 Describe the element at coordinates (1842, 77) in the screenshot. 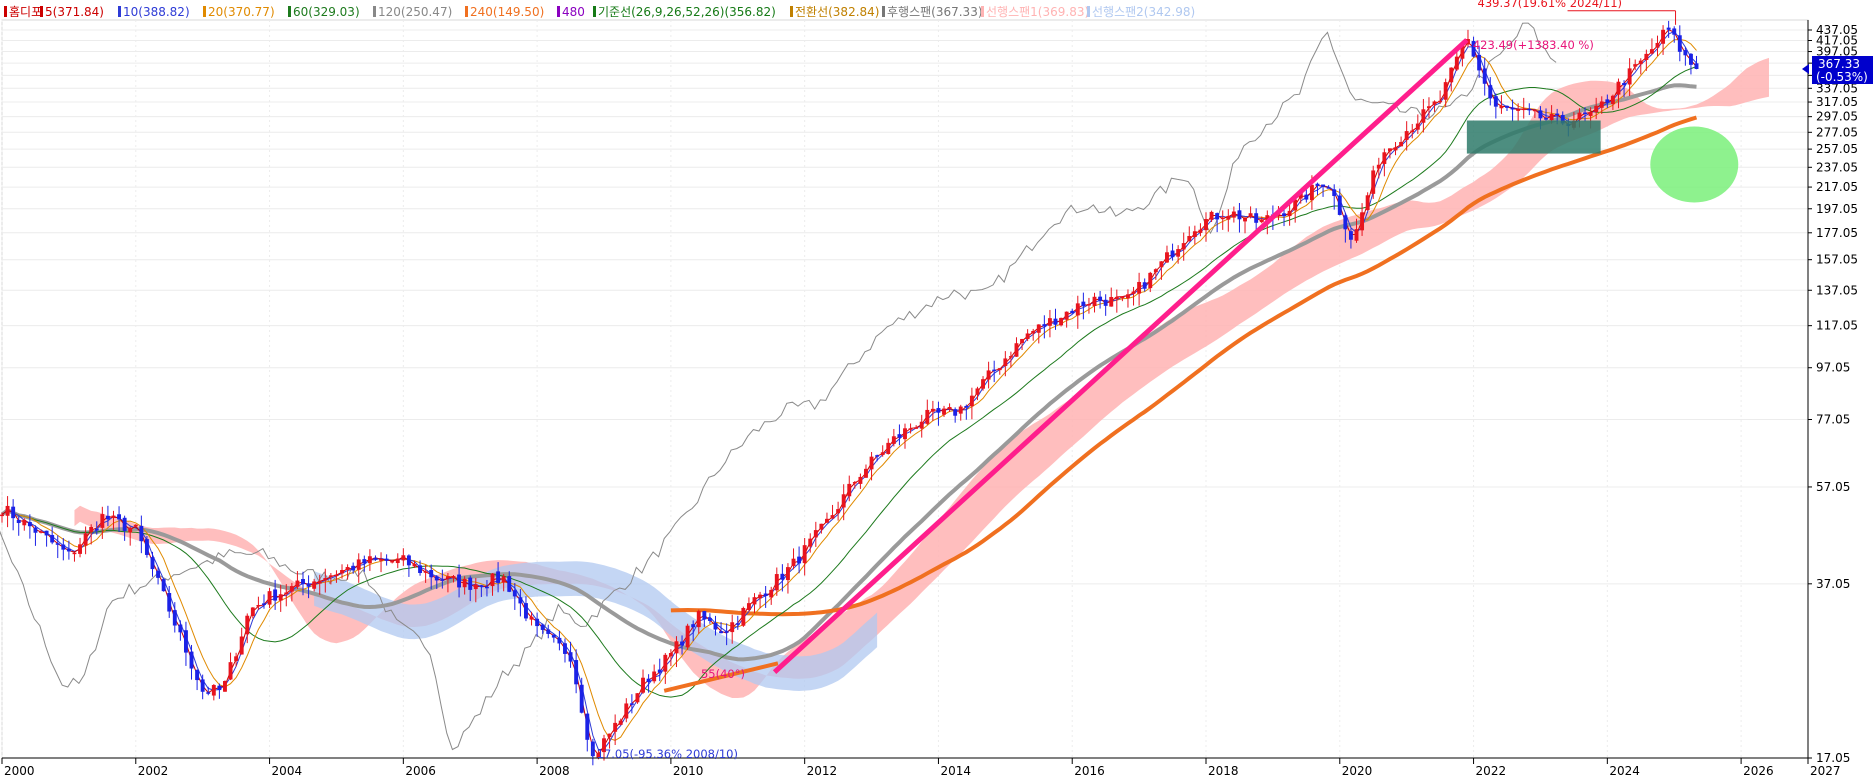

I see `price-change: (-0.53%)` at that location.